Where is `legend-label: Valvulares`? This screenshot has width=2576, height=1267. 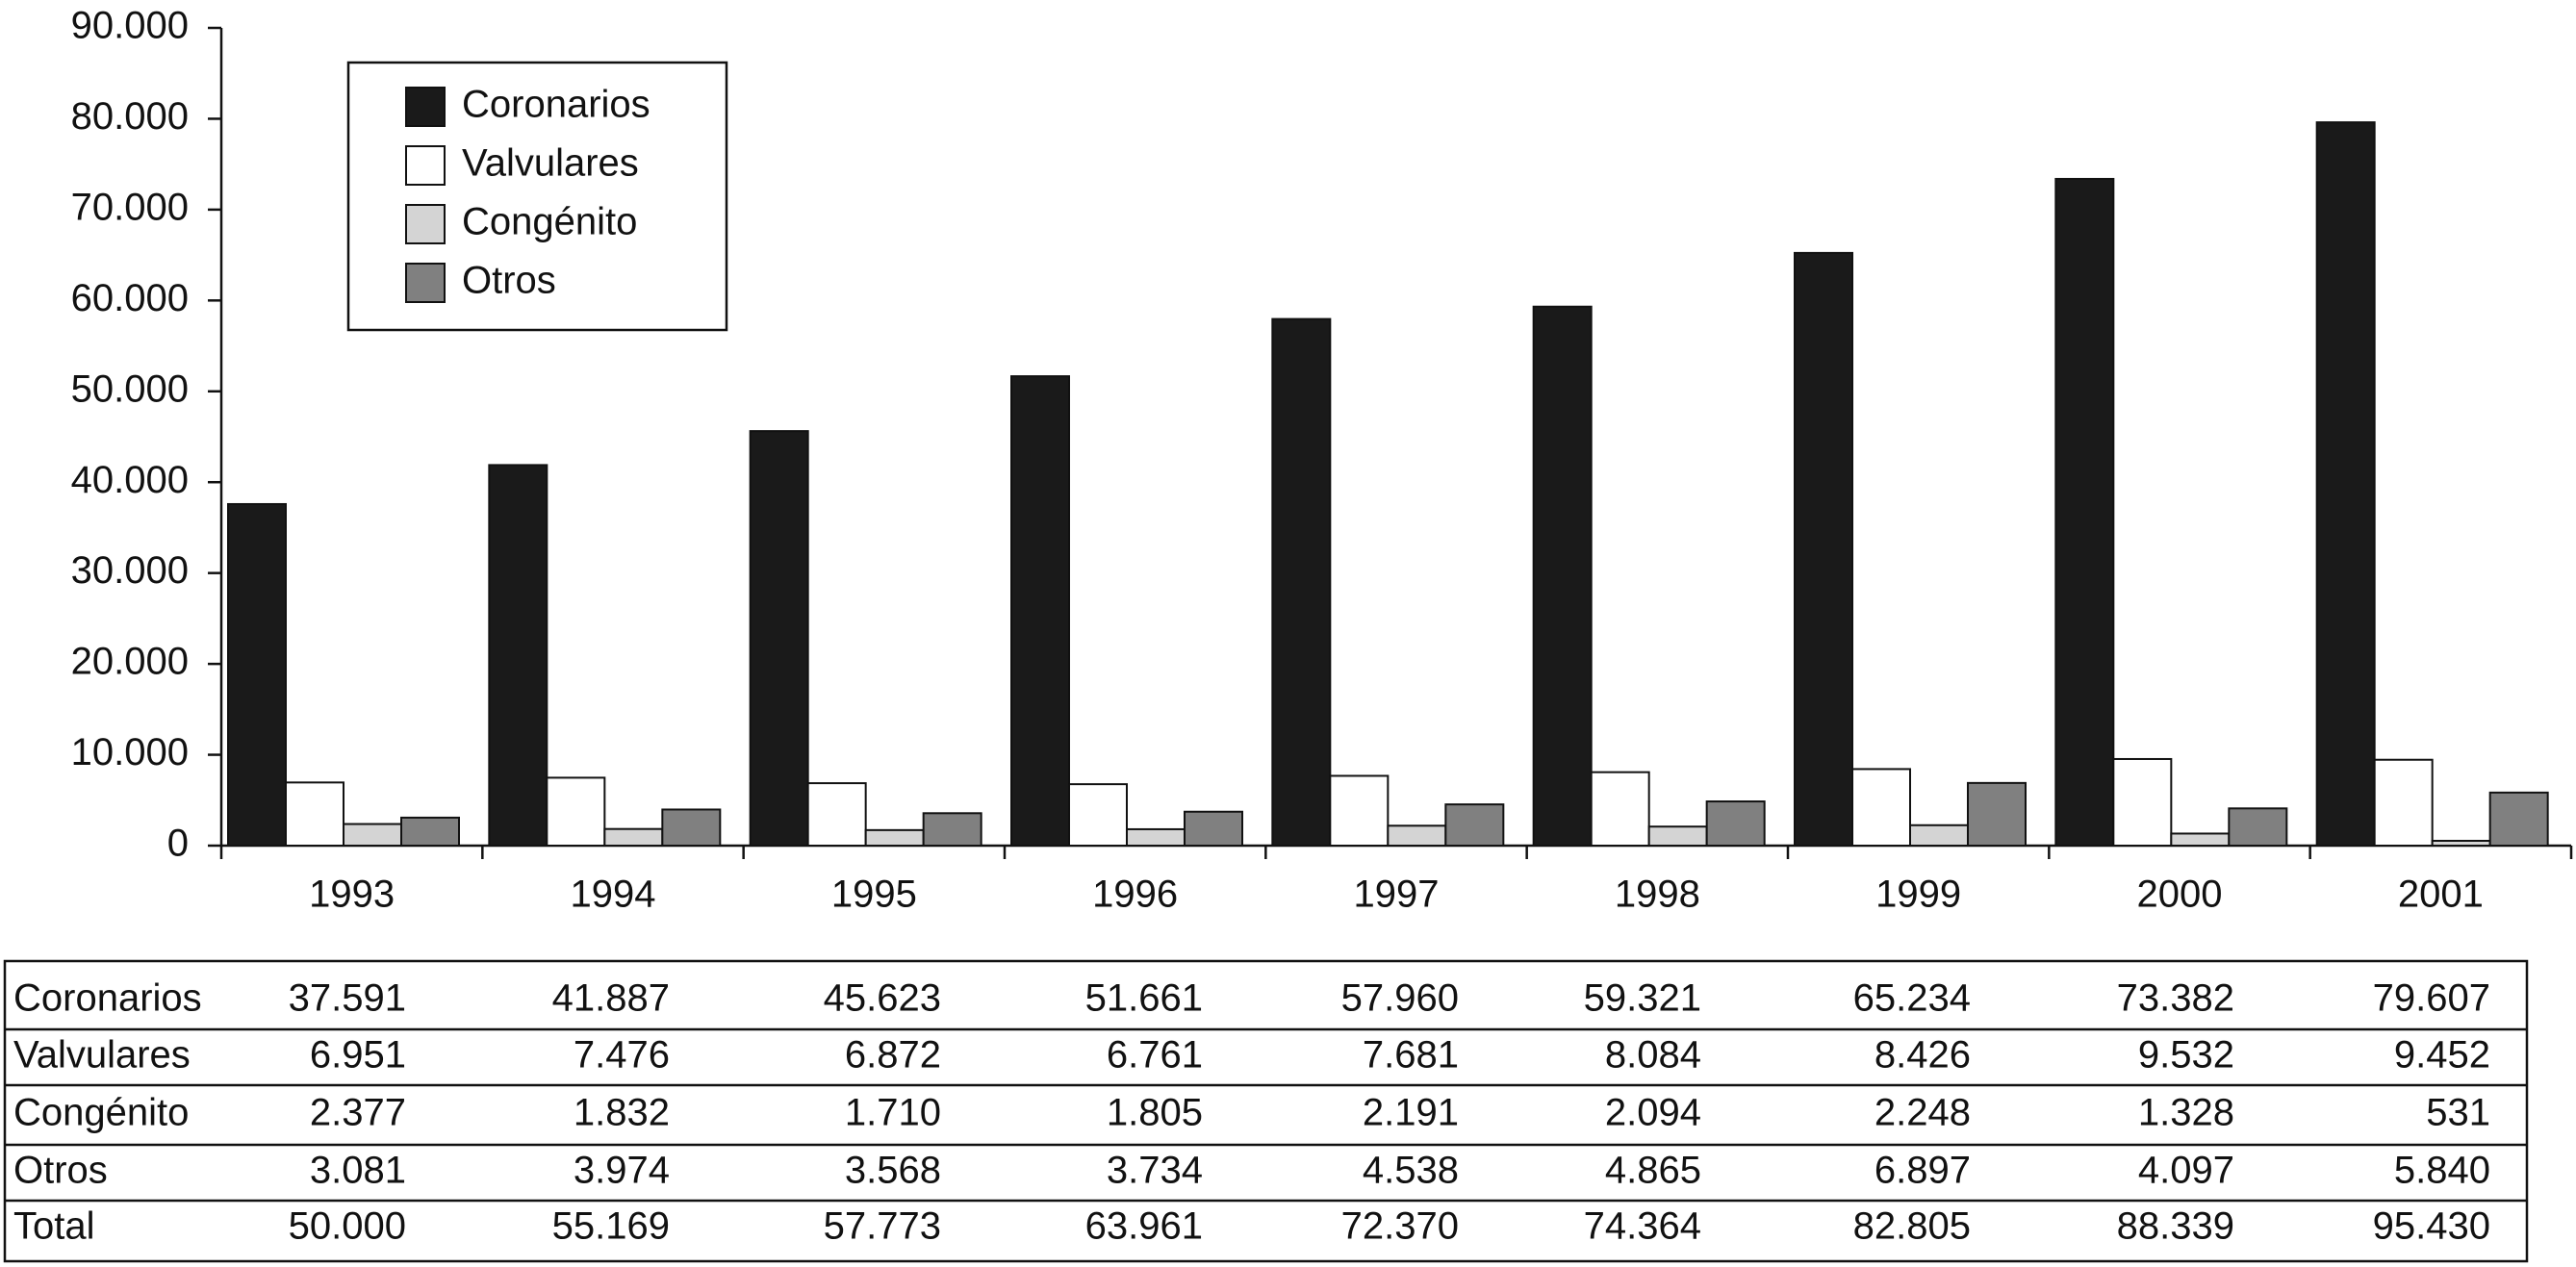
legend-label: Valvulares is located at coordinates (550, 163).